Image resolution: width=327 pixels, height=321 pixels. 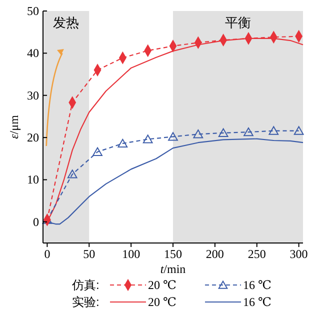 I want to click on band-label: 平衡, so click(x=238, y=22).